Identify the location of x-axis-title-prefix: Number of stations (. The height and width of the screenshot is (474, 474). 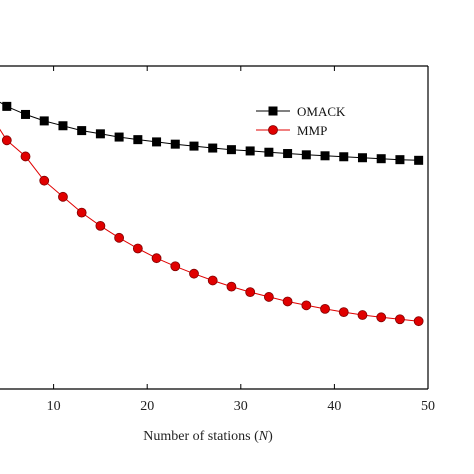
(201, 436).